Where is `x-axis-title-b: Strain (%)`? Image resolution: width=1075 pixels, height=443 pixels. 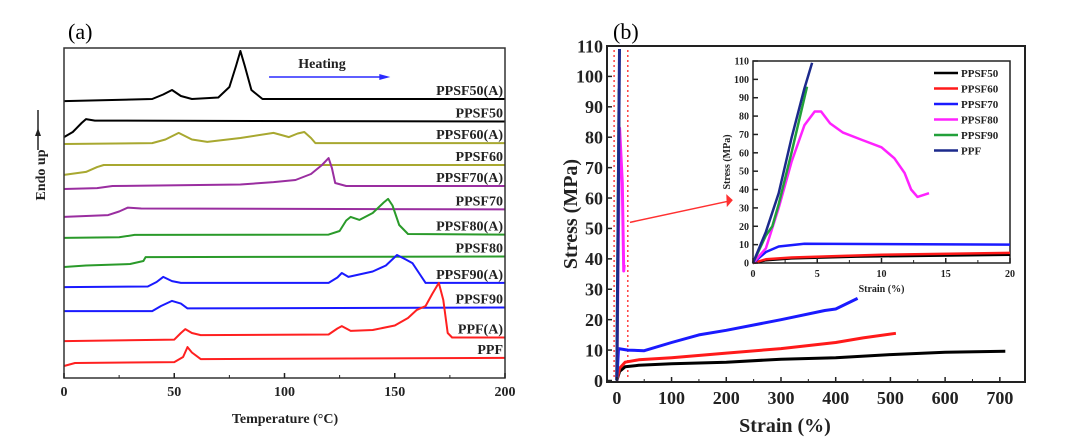
x-axis-title-b: Strain (%) is located at coordinates (785, 426).